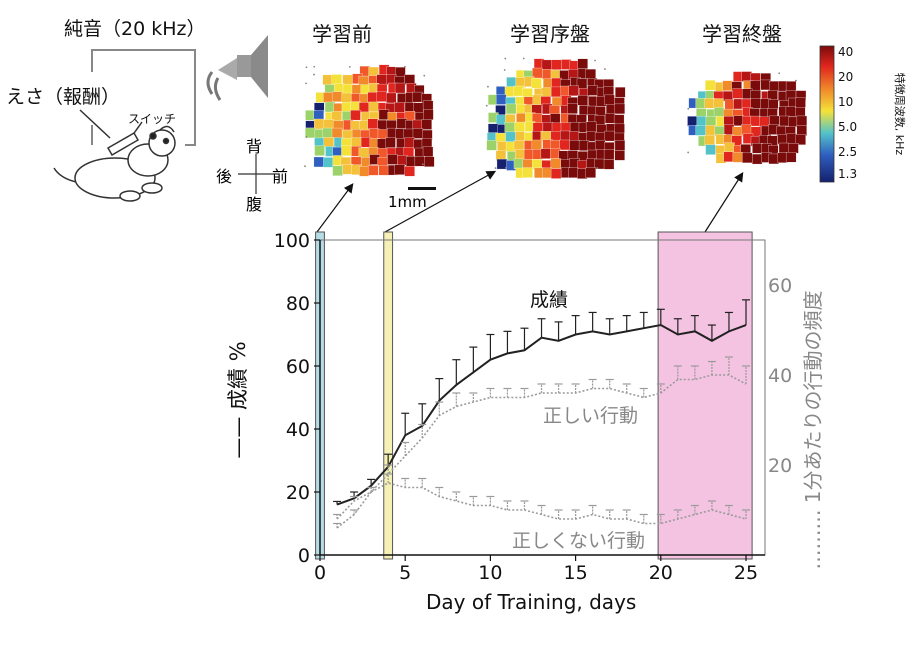  I want to click on y-tick-label-left: 60, so click(298, 367).